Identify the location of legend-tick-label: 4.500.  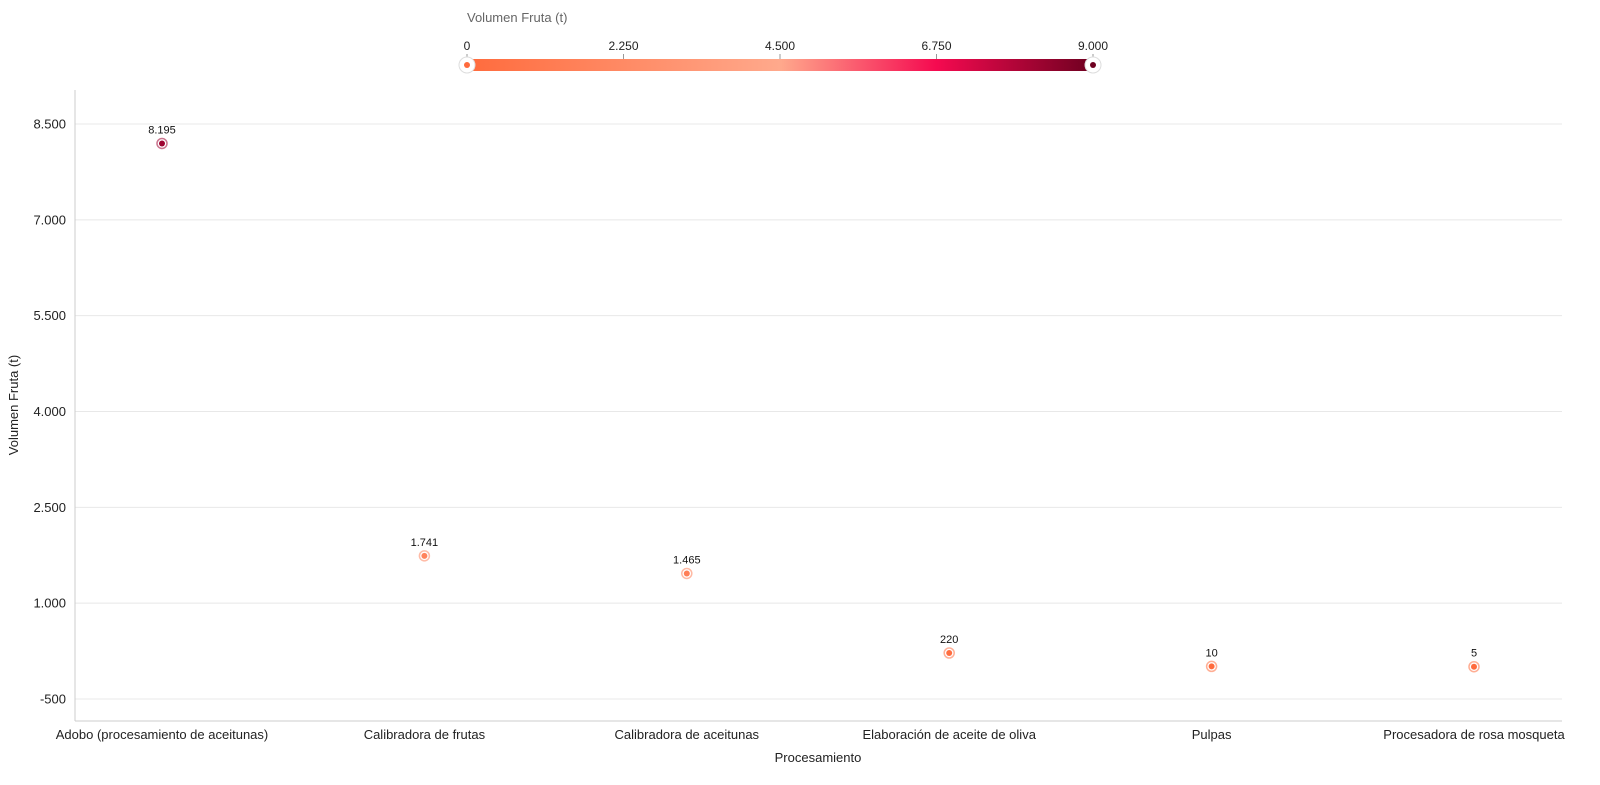
(780, 46).